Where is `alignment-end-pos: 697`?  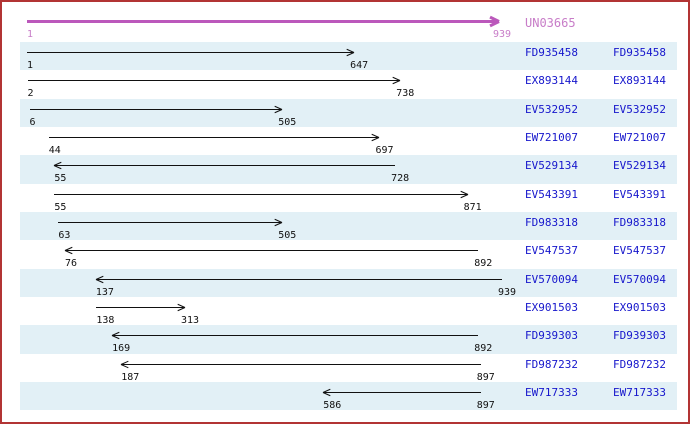 alignment-end-pos: 697 is located at coordinates (384, 150).